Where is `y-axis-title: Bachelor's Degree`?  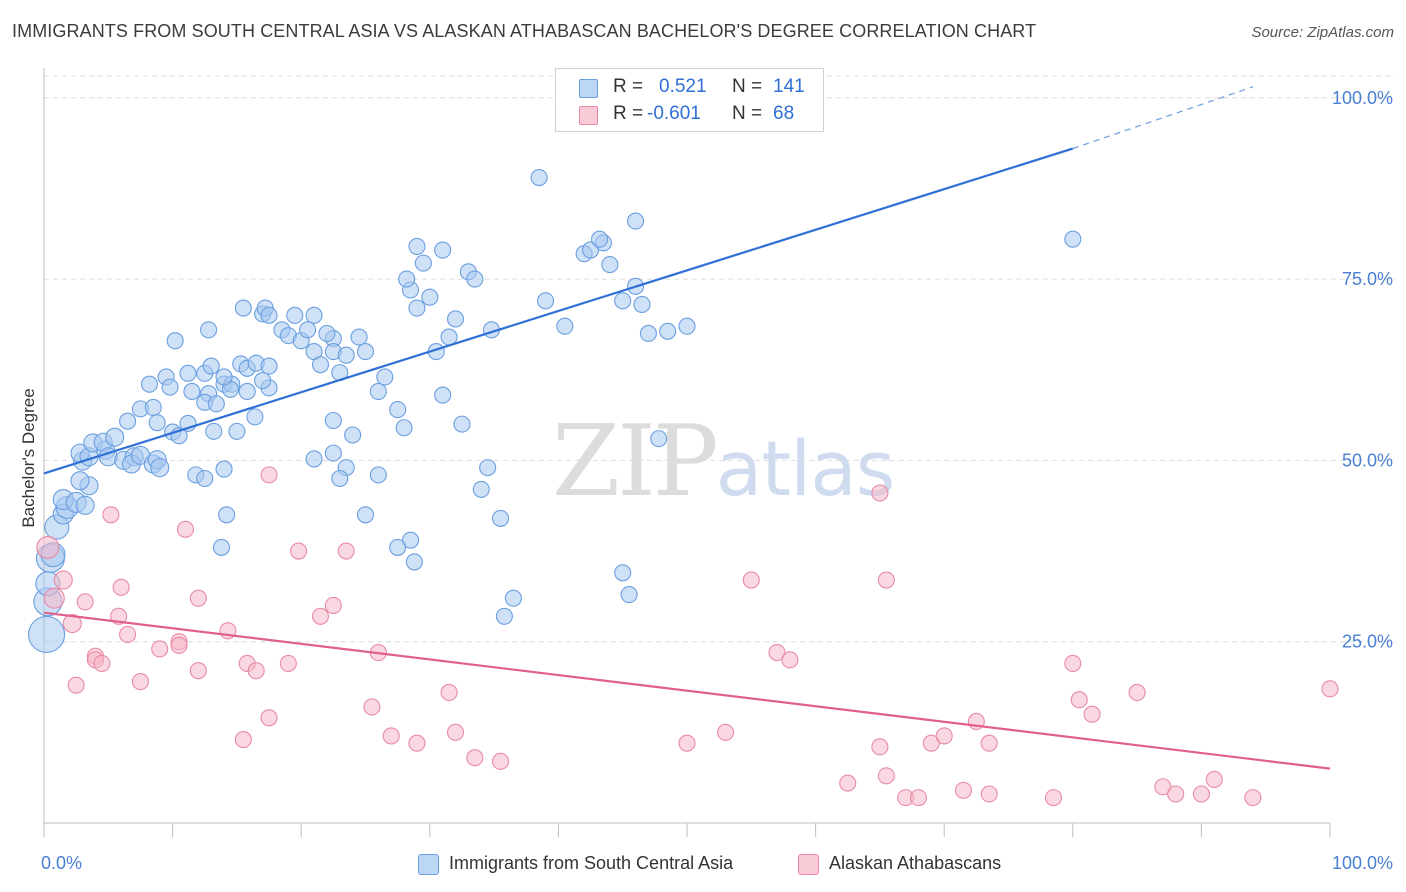 y-axis-title: Bachelor's Degree is located at coordinates (28, 457).